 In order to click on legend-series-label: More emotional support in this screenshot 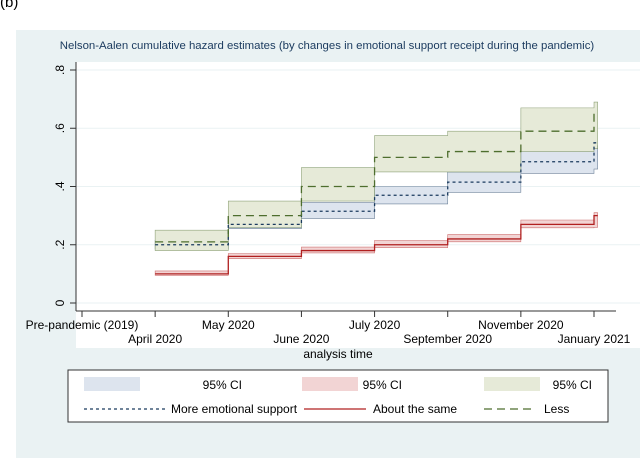, I will do `click(234, 409)`.